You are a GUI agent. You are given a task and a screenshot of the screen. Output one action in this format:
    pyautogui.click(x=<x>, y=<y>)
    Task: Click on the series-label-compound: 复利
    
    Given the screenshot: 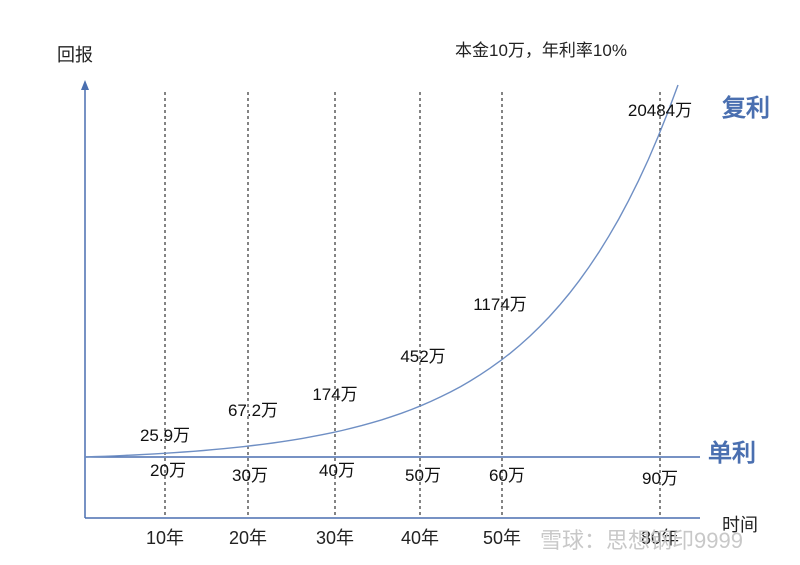 What is the action you would take?
    pyautogui.click(x=745, y=108)
    